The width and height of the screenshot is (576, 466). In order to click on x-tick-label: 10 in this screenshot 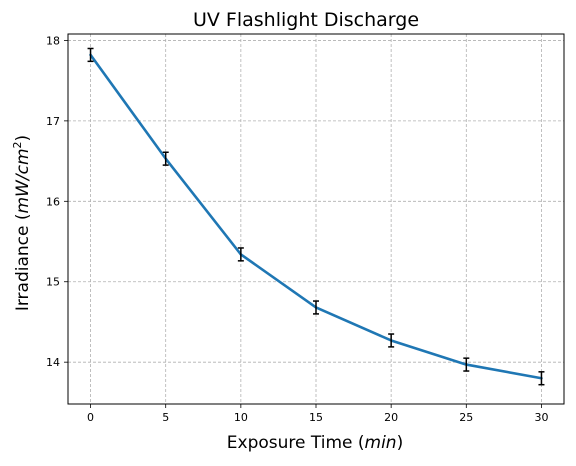, I will do `click(241, 417)`.